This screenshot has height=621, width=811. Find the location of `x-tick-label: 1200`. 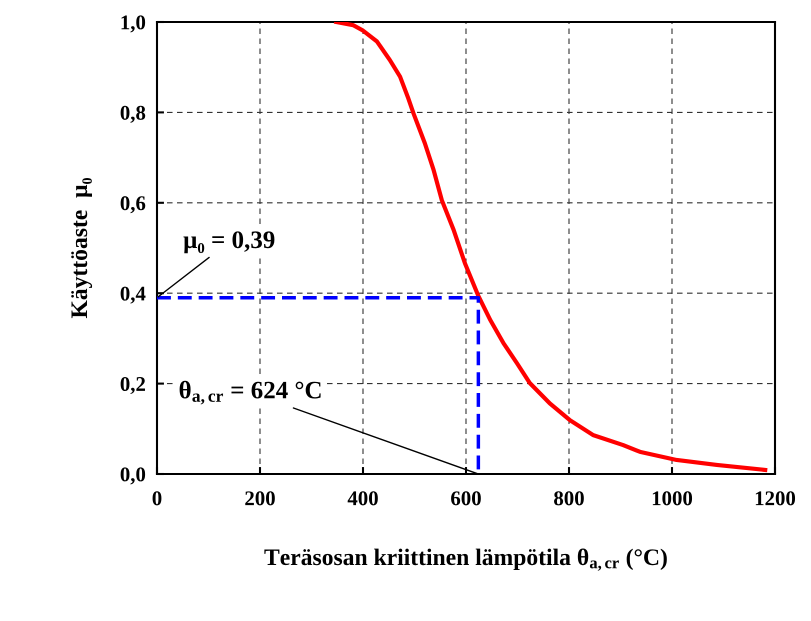

x-tick-label: 1200 is located at coordinates (776, 498).